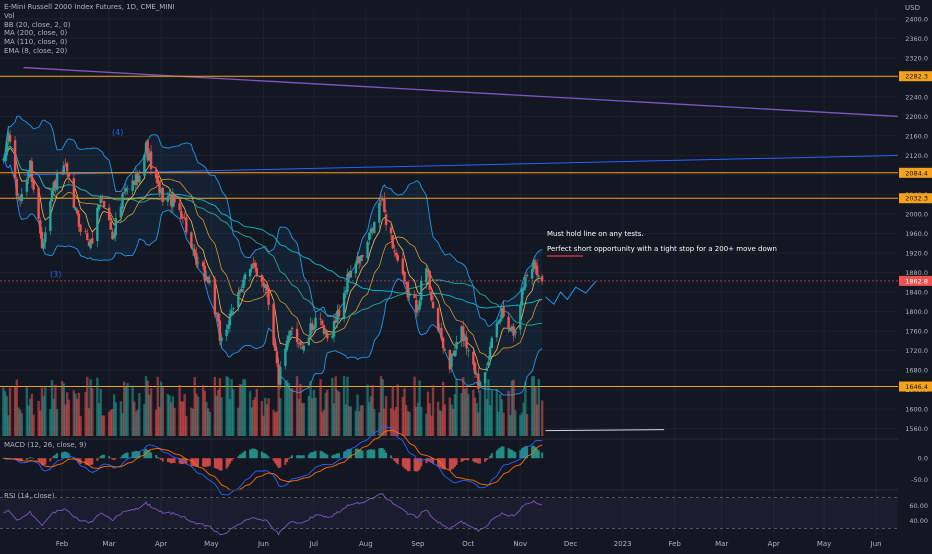 The height and width of the screenshot is (554, 932). What do you see at coordinates (571, 544) in the screenshot?
I see `x-tick-label: Dec` at bounding box center [571, 544].